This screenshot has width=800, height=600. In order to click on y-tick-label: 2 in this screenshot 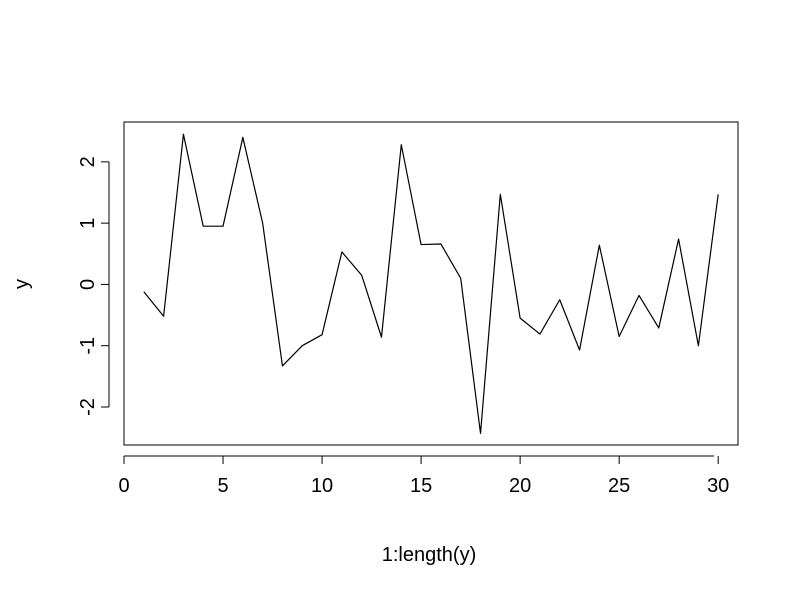, I will do `click(88, 161)`.